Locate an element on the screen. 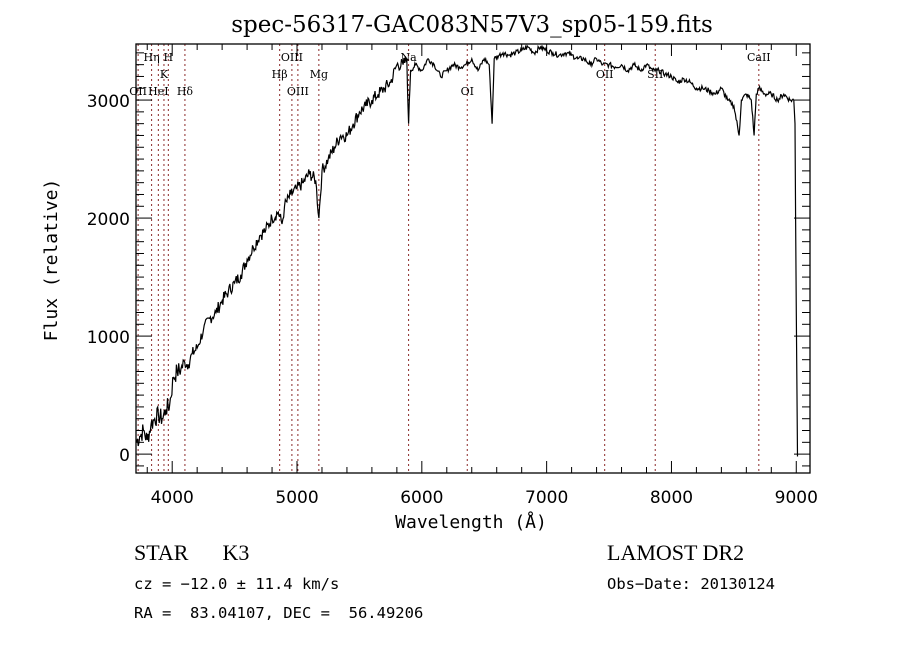  y-axis-label: Flux (relative) is located at coordinates (51, 260).